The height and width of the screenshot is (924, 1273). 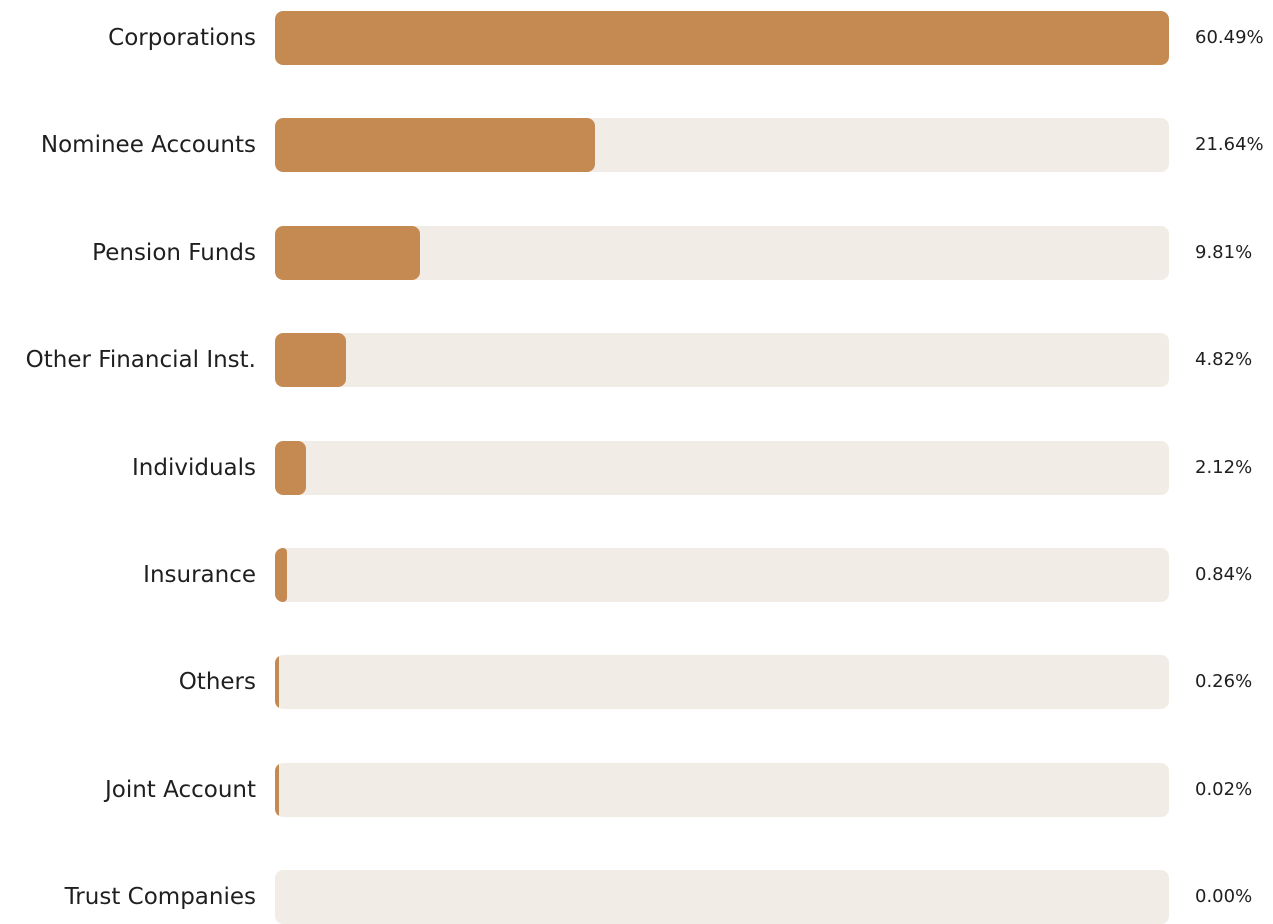 What do you see at coordinates (1224, 574) in the screenshot?
I see `value-label: 0.84%` at bounding box center [1224, 574].